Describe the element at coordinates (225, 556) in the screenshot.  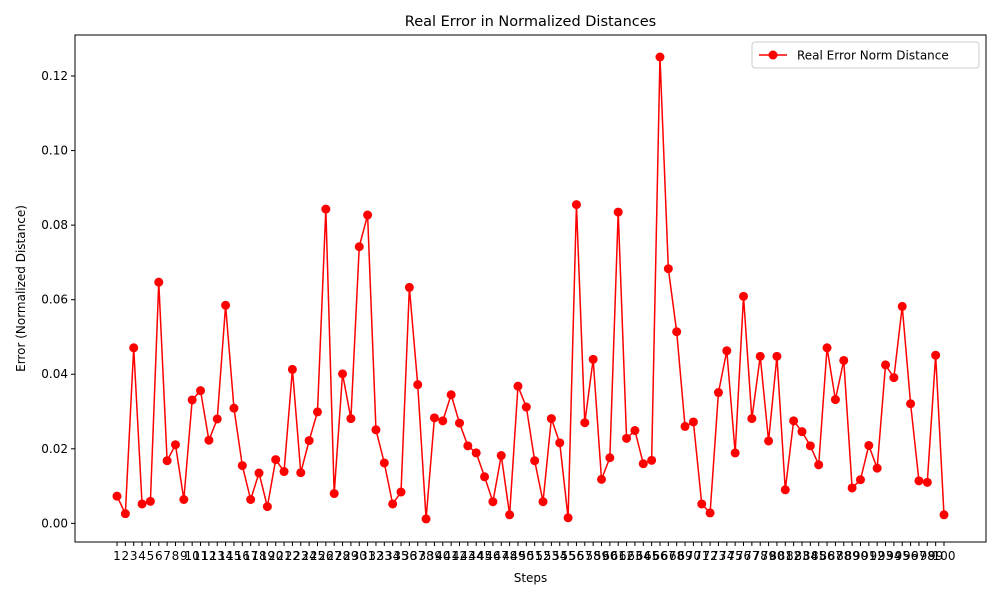
I see `x-tick-label: 14` at that location.